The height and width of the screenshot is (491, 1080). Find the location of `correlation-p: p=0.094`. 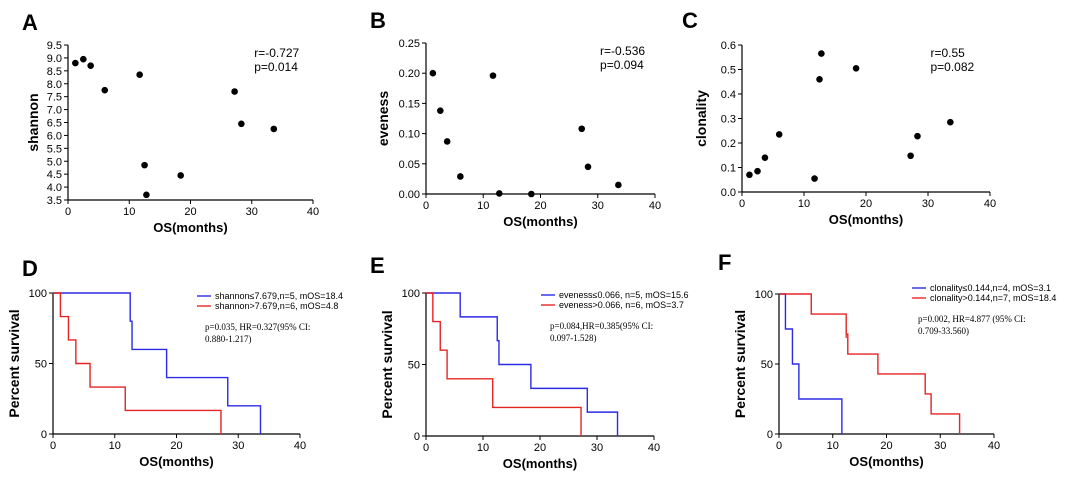

correlation-p: p=0.094 is located at coordinates (622, 65).